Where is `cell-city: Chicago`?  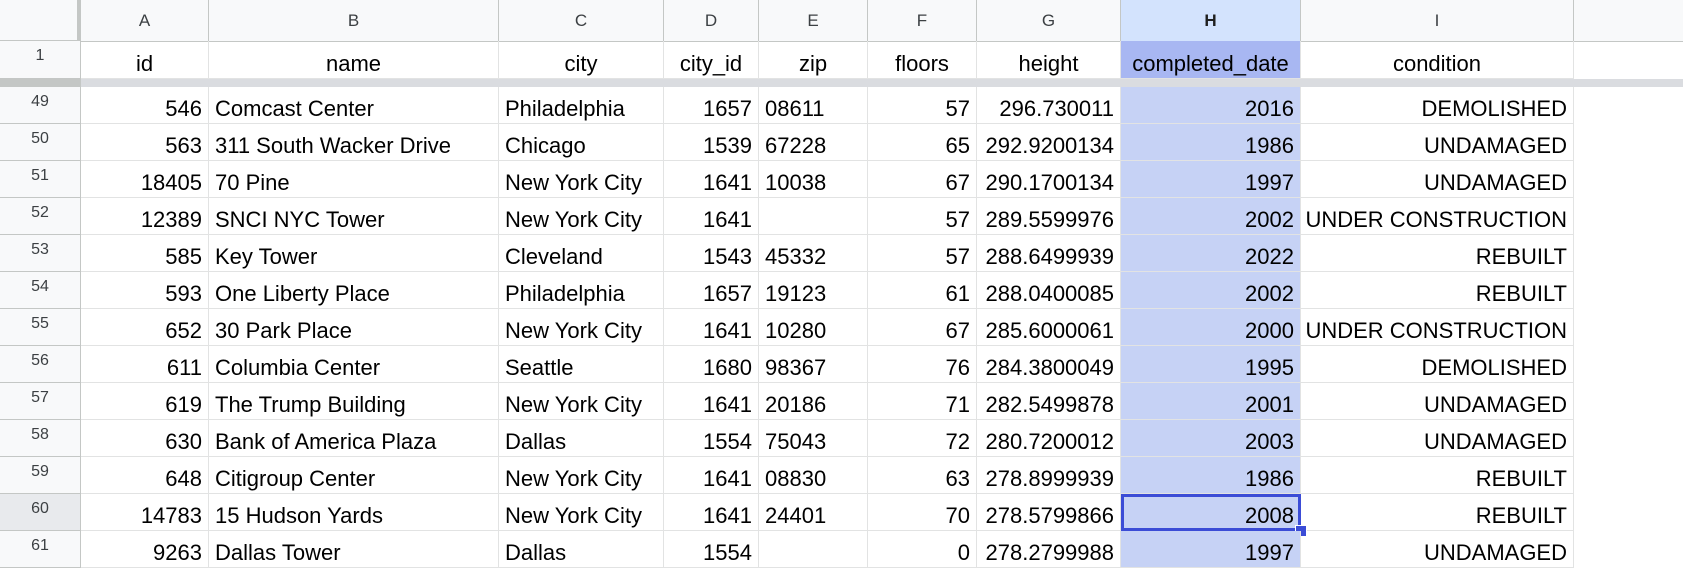
cell-city: Chicago is located at coordinates (581, 142).